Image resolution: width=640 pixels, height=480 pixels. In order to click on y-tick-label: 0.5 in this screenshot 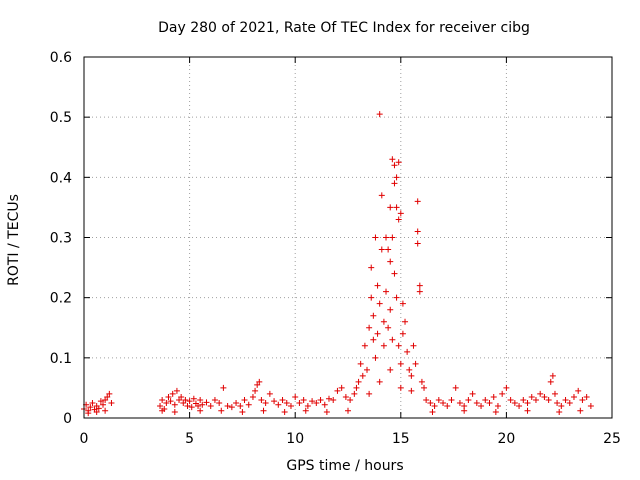, I will do `click(61, 118)`.